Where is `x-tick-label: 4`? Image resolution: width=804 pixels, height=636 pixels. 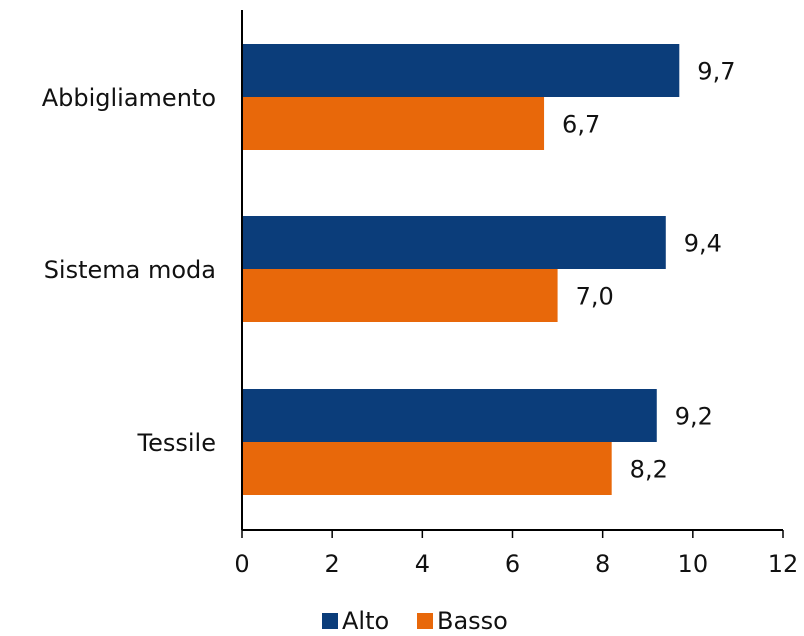 x-tick-label: 4 is located at coordinates (422, 564).